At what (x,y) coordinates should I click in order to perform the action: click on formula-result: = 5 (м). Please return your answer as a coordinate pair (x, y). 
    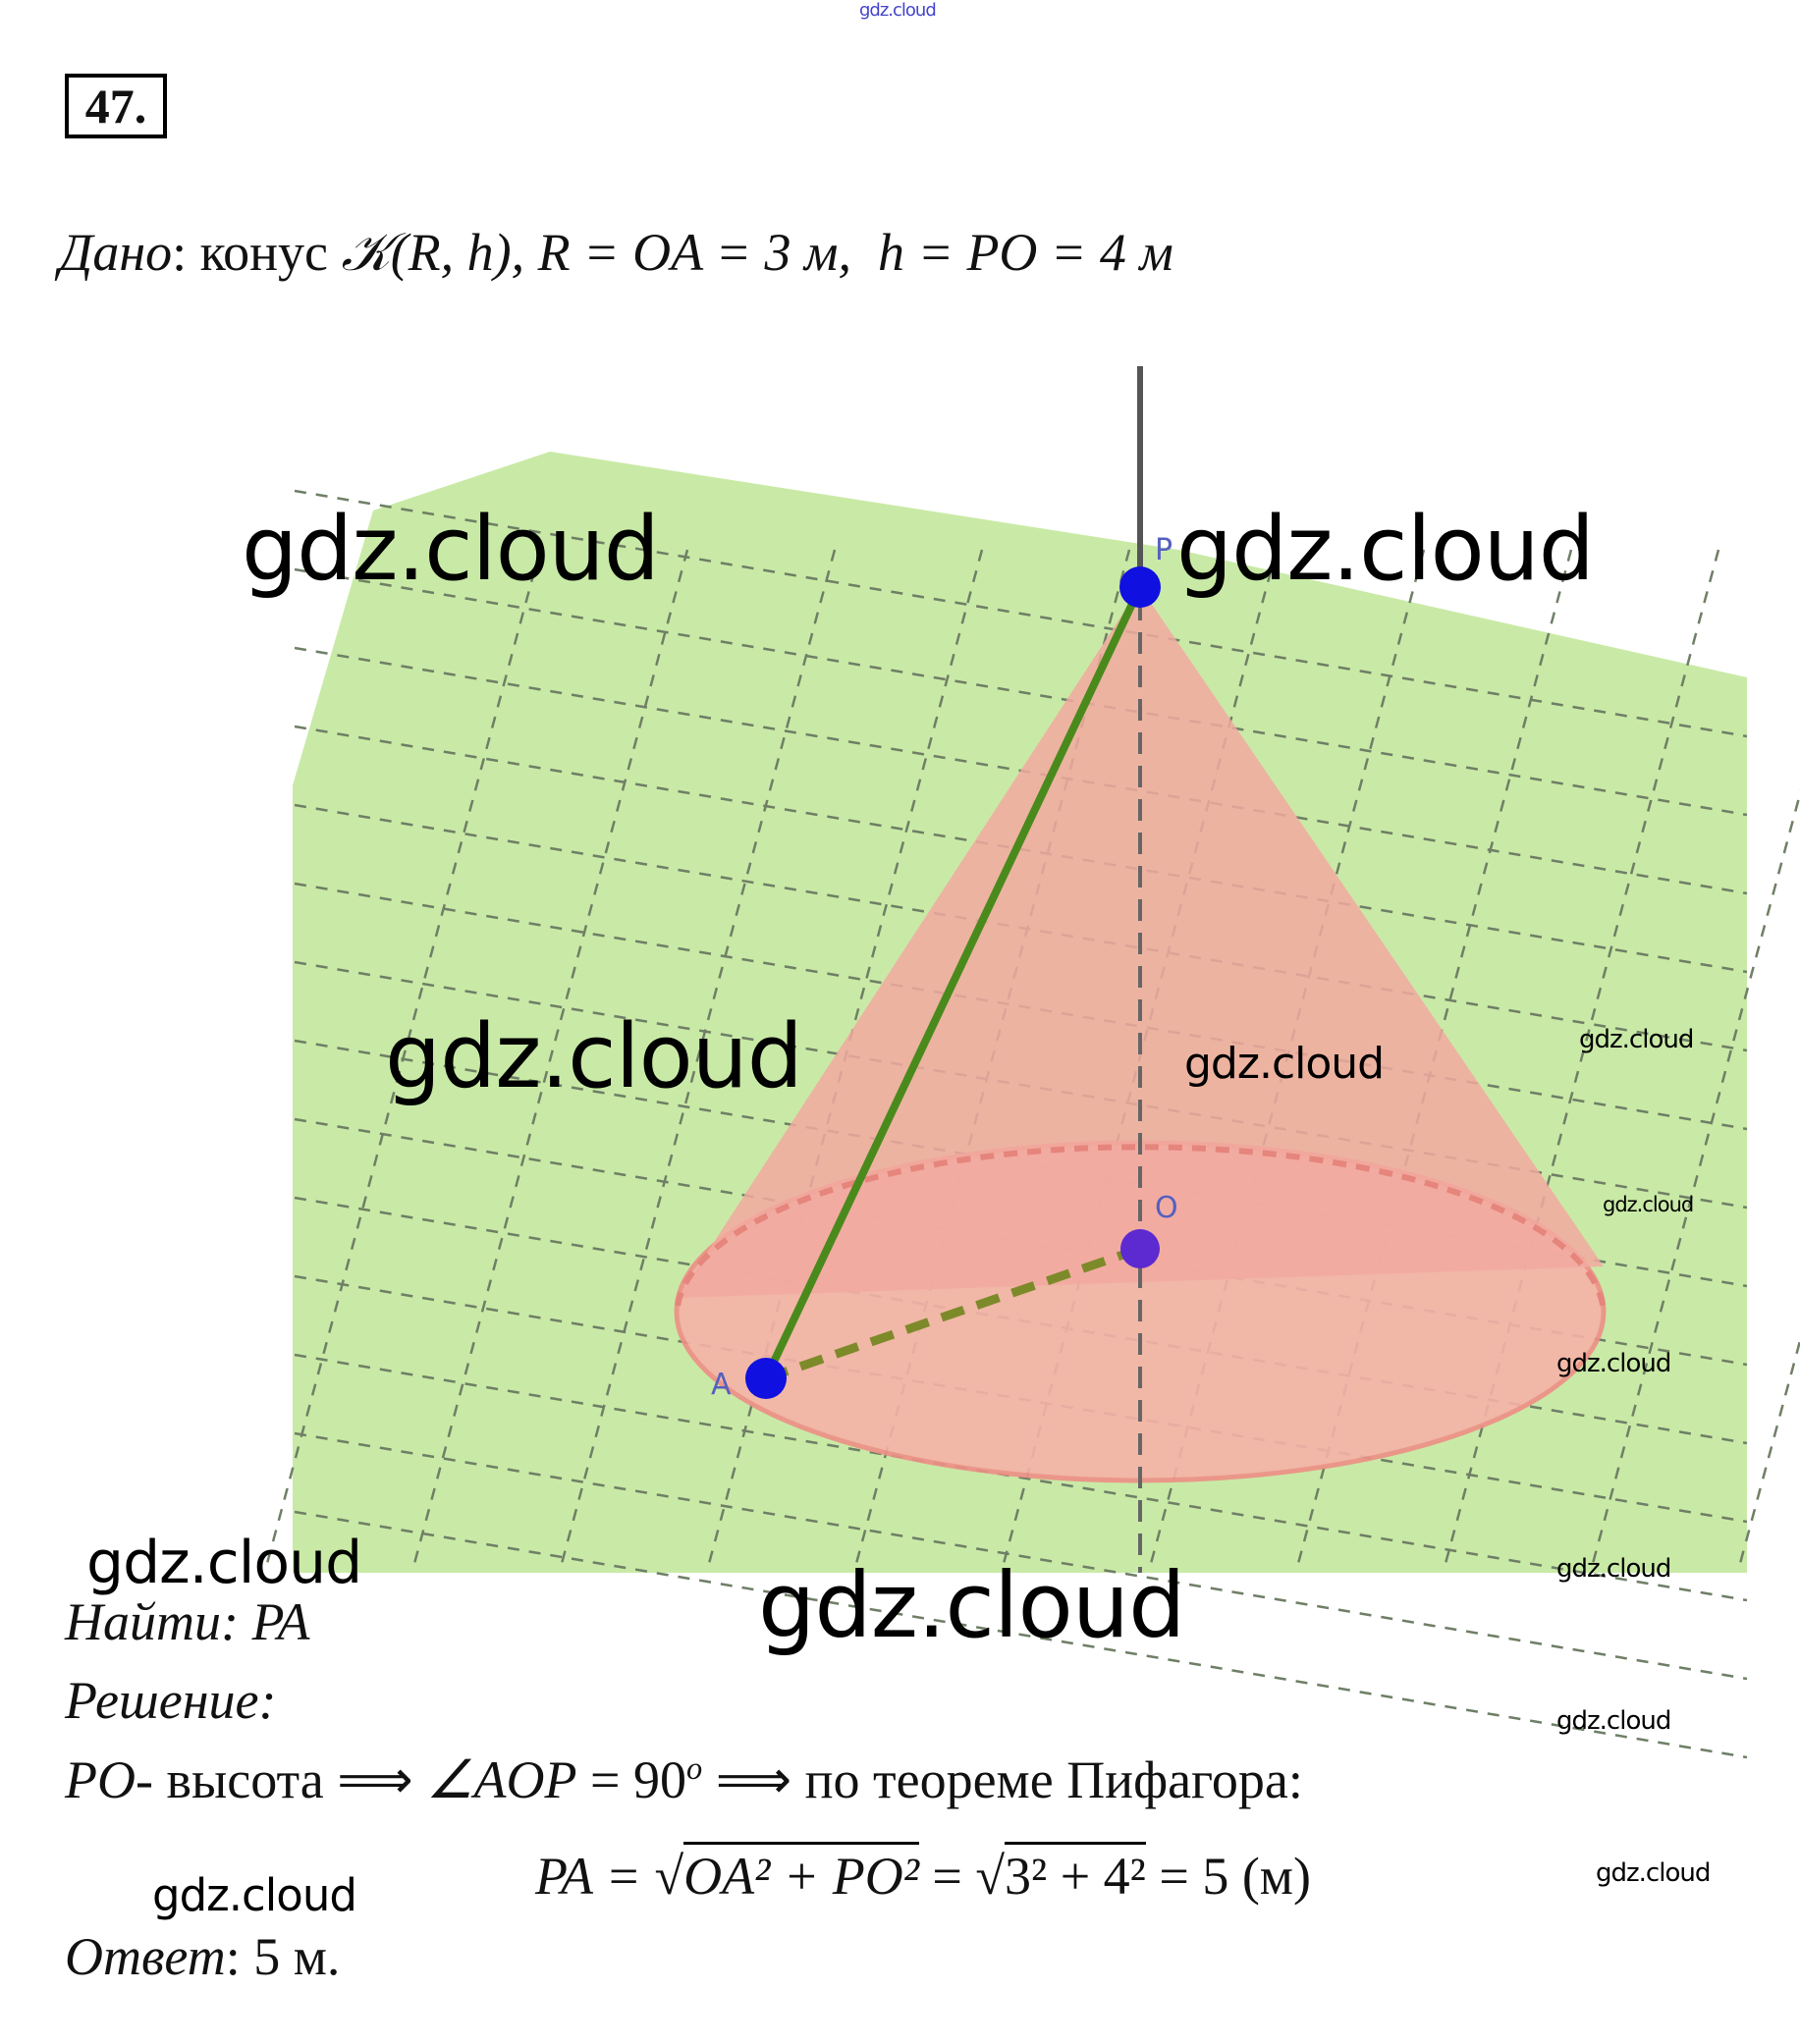
    Looking at the image, I should click on (1228, 1876).